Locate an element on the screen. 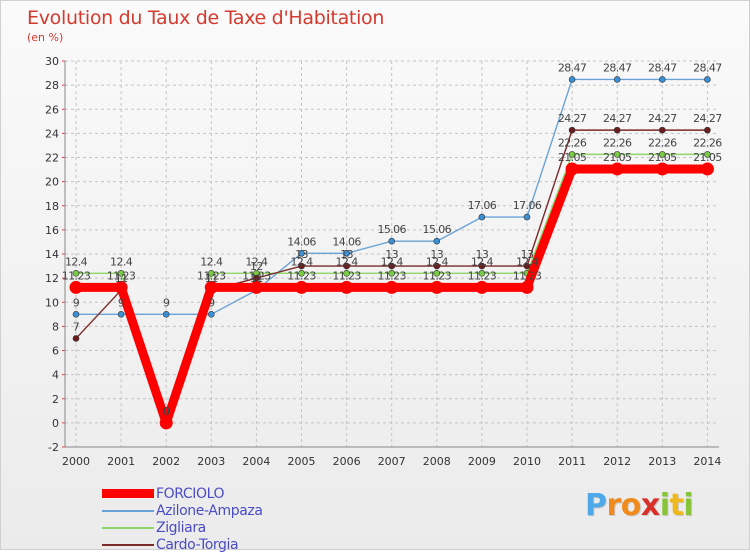 This screenshot has width=750, height=553. logo-letter: r is located at coordinates (614, 505).